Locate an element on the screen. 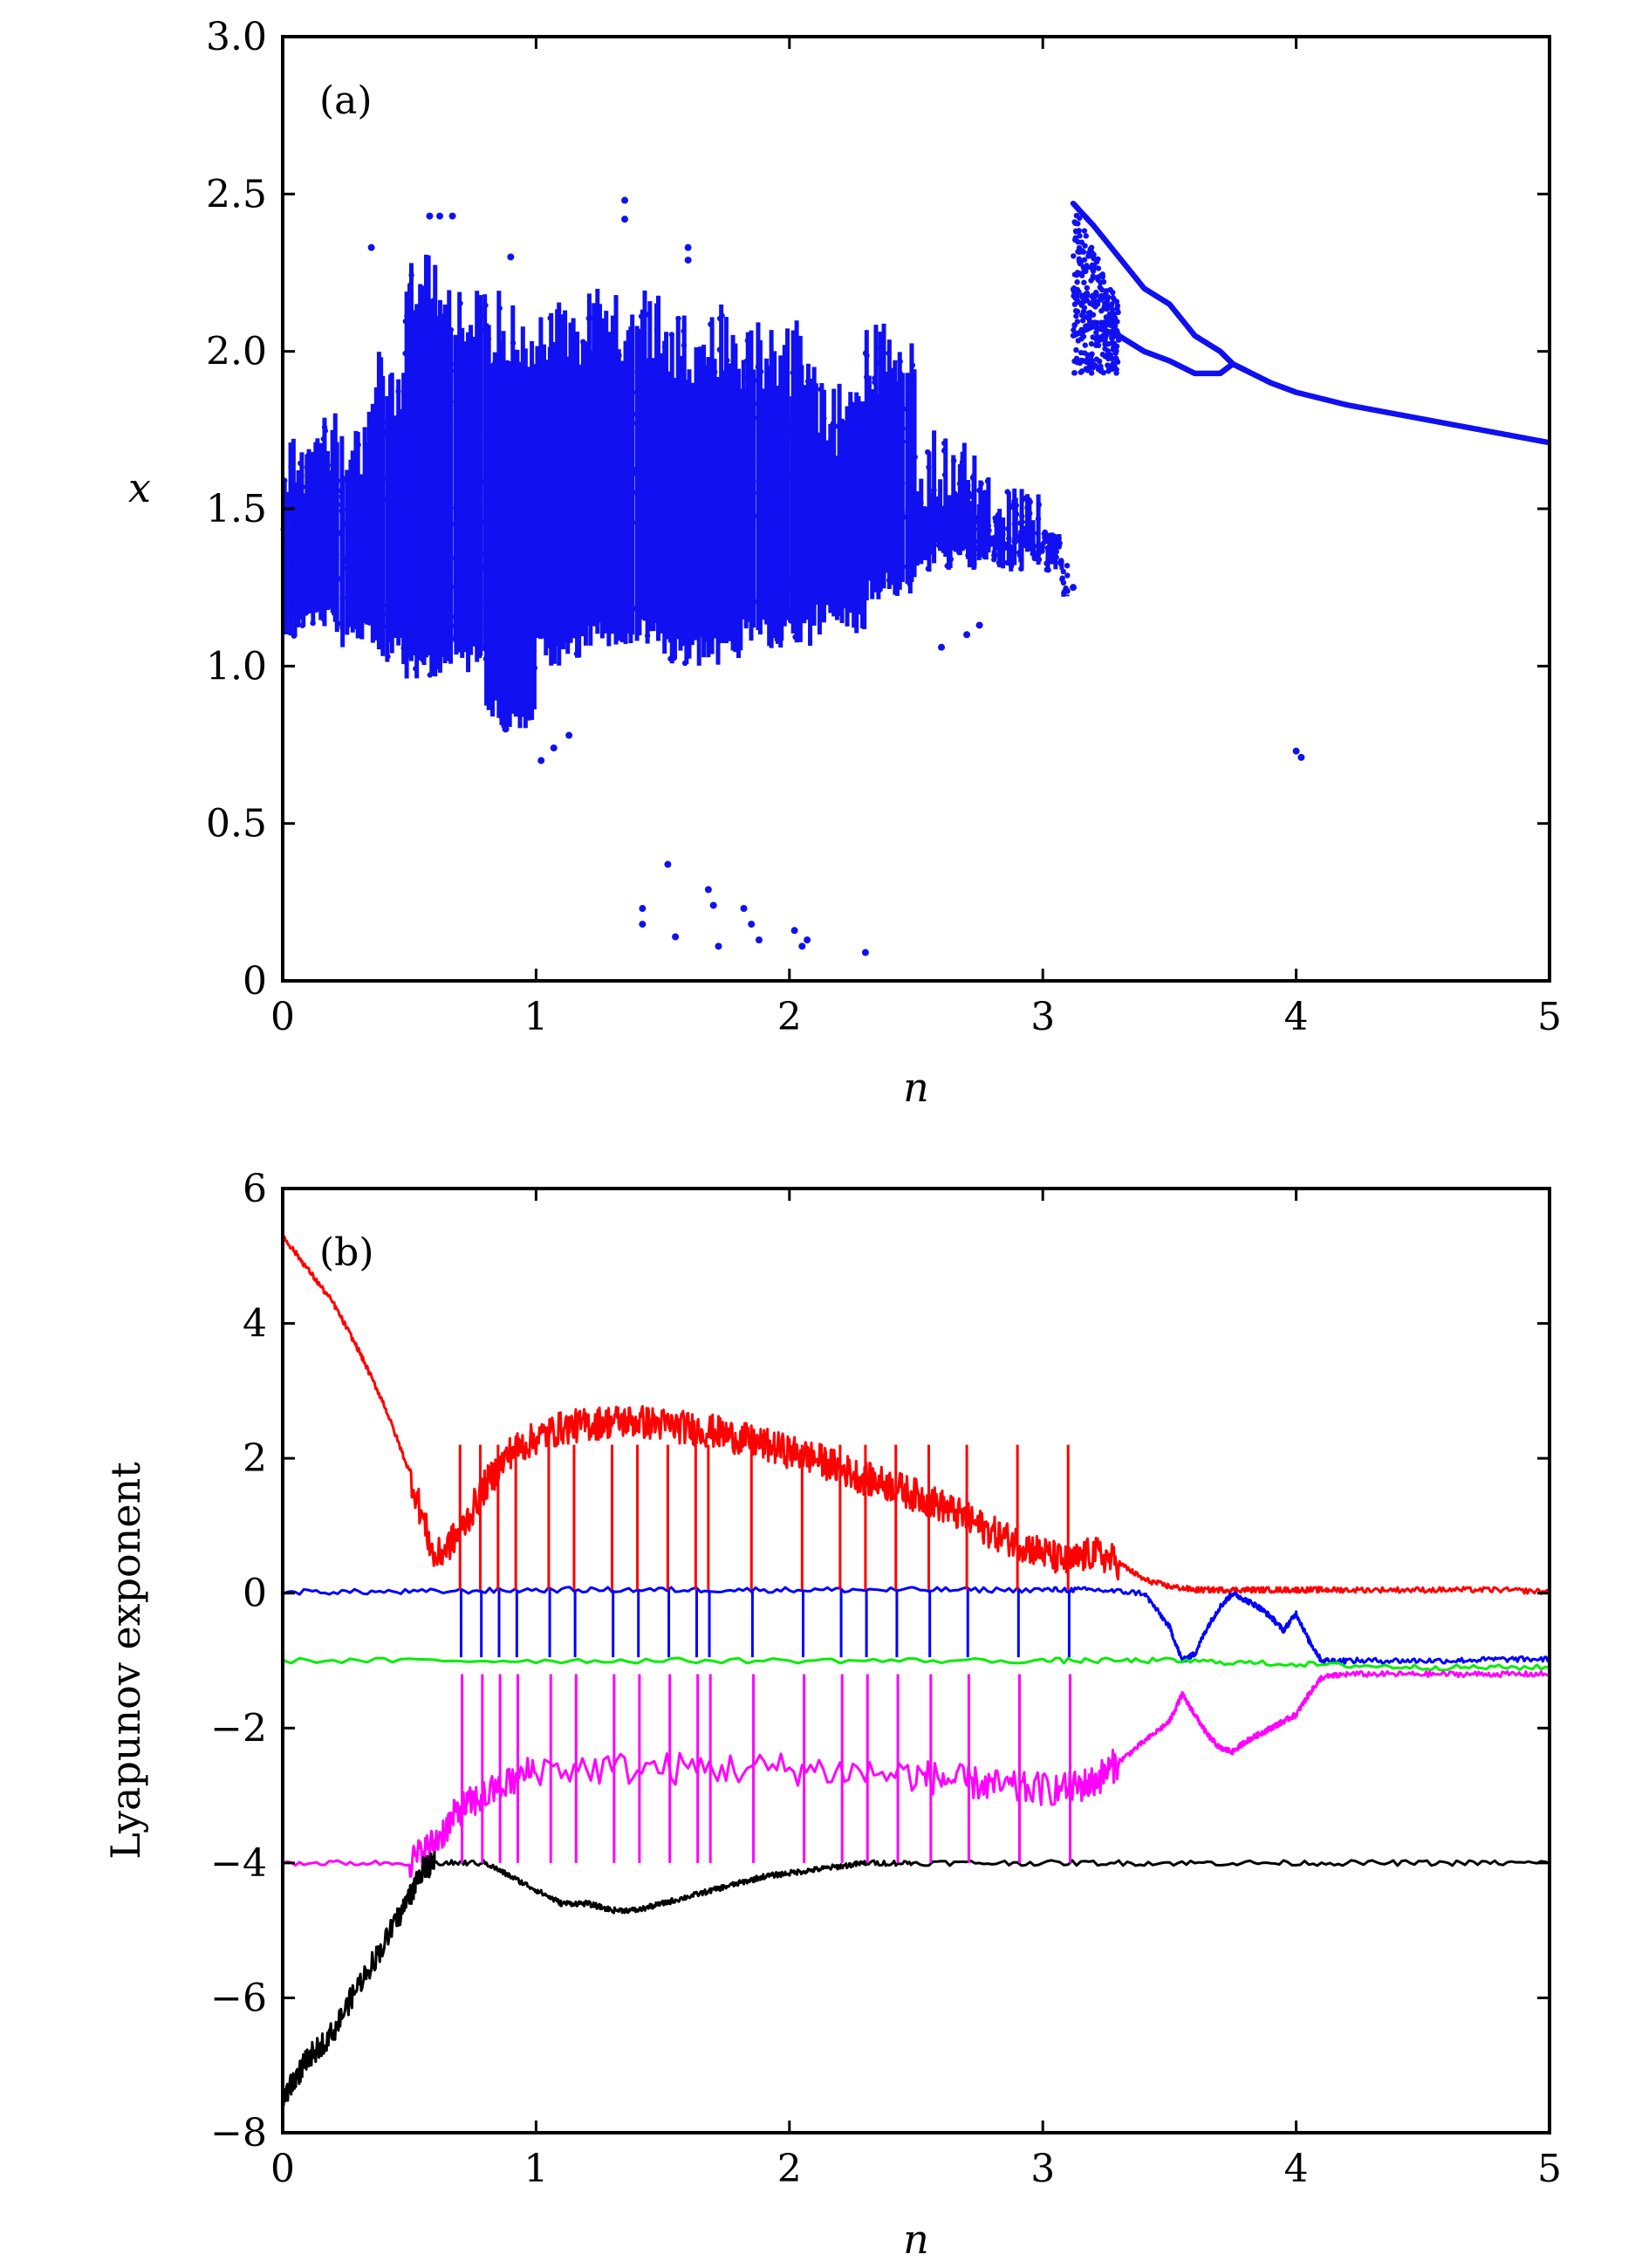 The height and width of the screenshot is (2268, 1649). panel-a-x-tick-label: 1 is located at coordinates (535, 1017).